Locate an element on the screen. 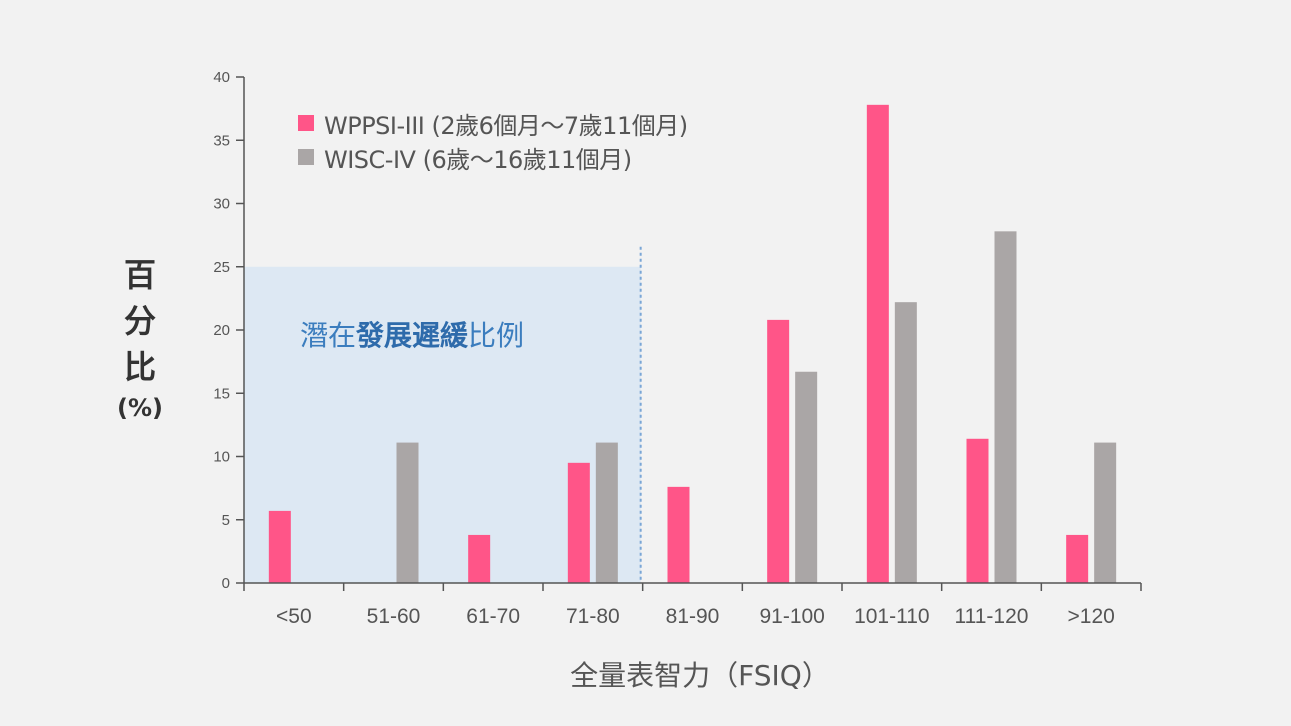 The height and width of the screenshot is (726, 1291). x-tick-label: 51-60 is located at coordinates (394, 616).